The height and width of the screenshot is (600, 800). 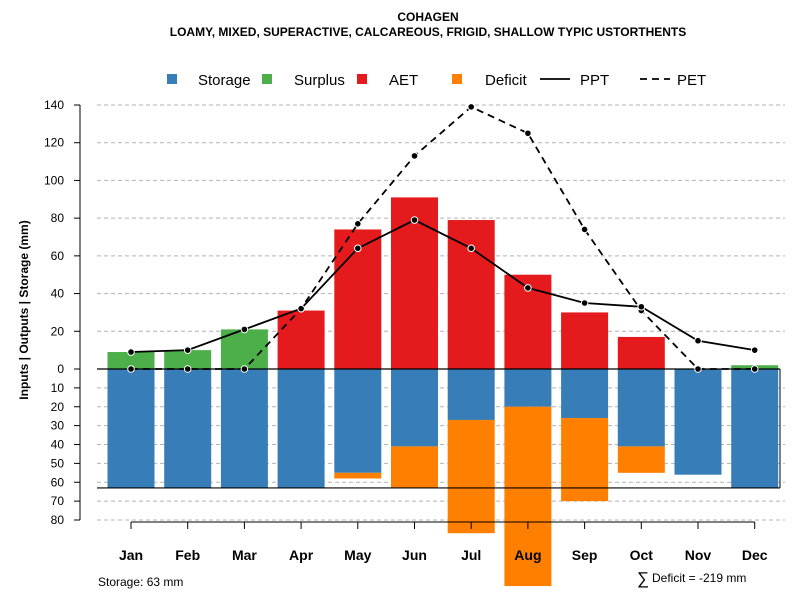 What do you see at coordinates (673, 80) in the screenshot?
I see `legend-item-pet: PET` at bounding box center [673, 80].